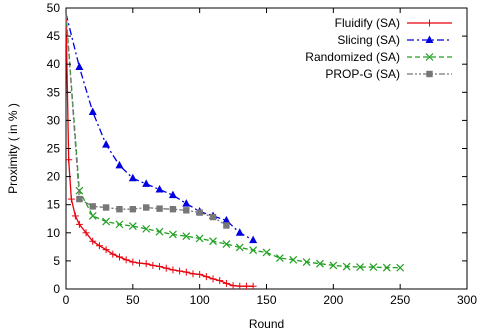 The width and height of the screenshot is (485, 336). I want to click on y-tick-label: 25, so click(54, 149).